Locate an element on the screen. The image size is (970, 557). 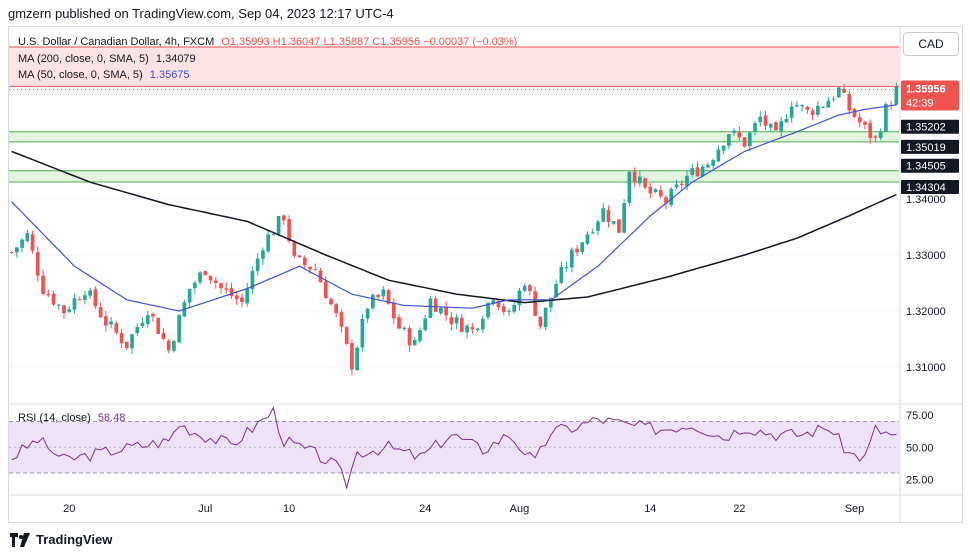
rsi-legend: RSI (14, close) 58.48 is located at coordinates (71, 418).